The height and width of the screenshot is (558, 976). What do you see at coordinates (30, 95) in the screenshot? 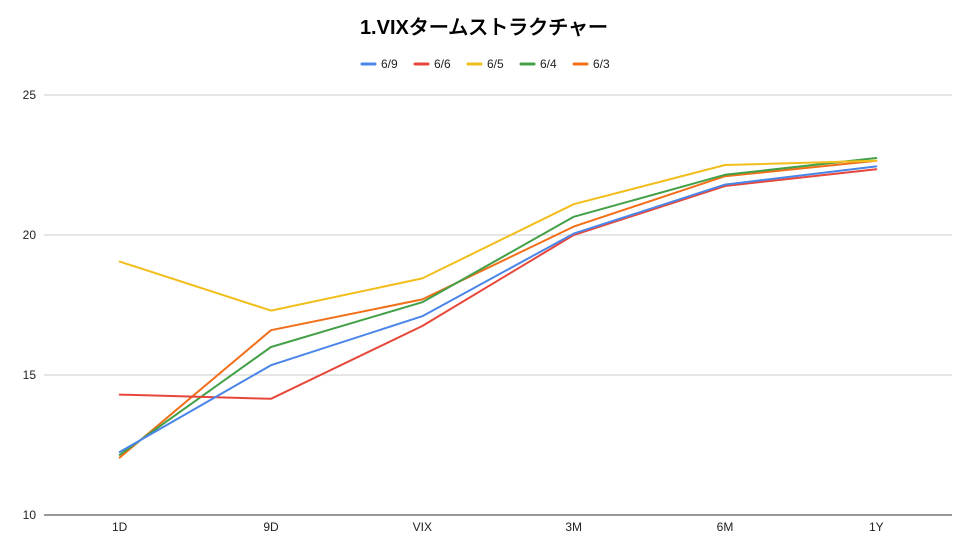
I see `y-tick-label: 25` at bounding box center [30, 95].